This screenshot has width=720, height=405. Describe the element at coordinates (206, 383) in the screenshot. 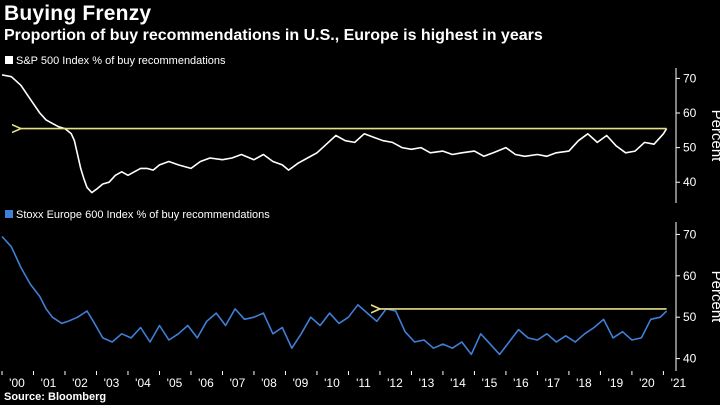

I see `x-tick-label: '06` at that location.